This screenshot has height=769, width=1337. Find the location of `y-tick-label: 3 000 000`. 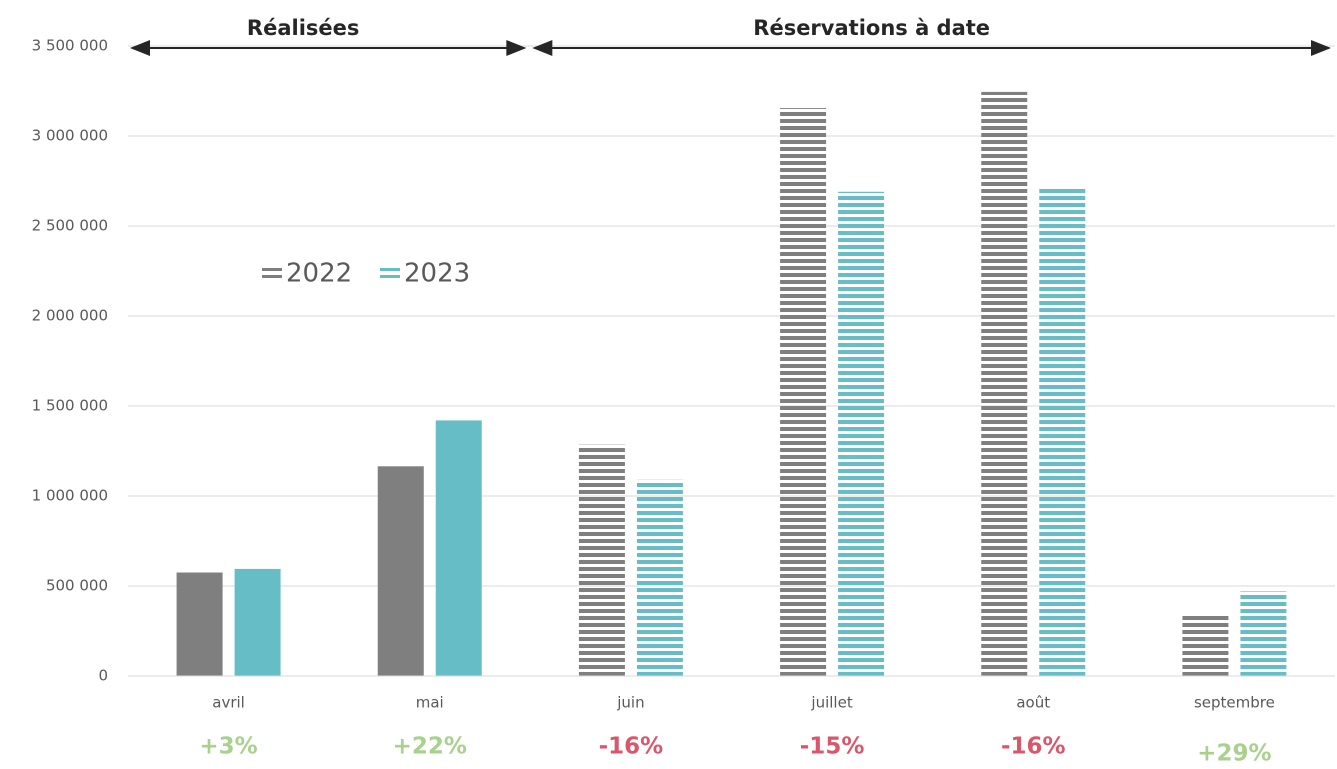

y-tick-label: 3 000 000 is located at coordinates (70, 136).